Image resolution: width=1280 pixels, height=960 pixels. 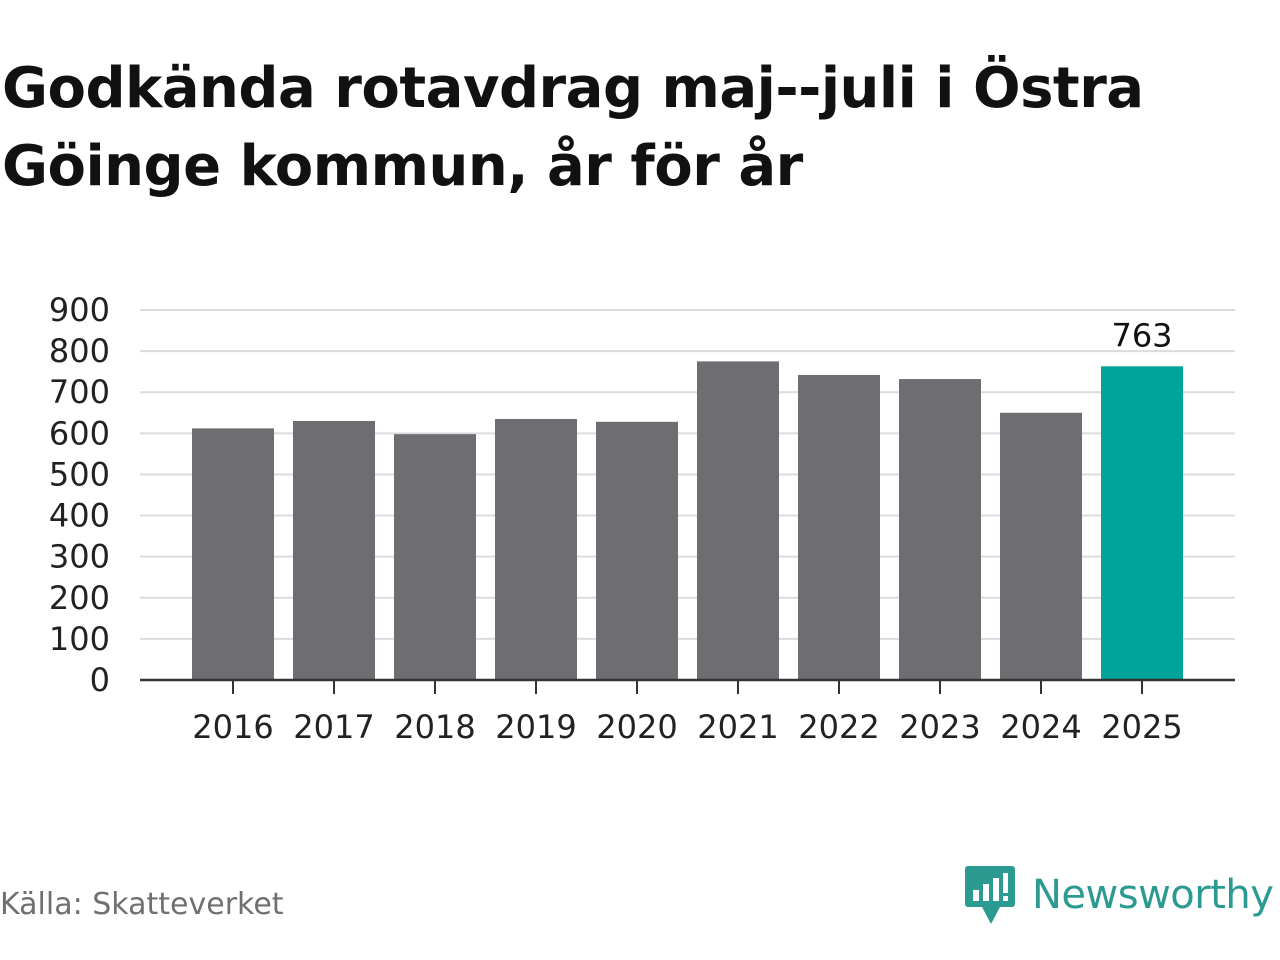 I want to click on data-label-2025: 763, so click(x=1141, y=335).